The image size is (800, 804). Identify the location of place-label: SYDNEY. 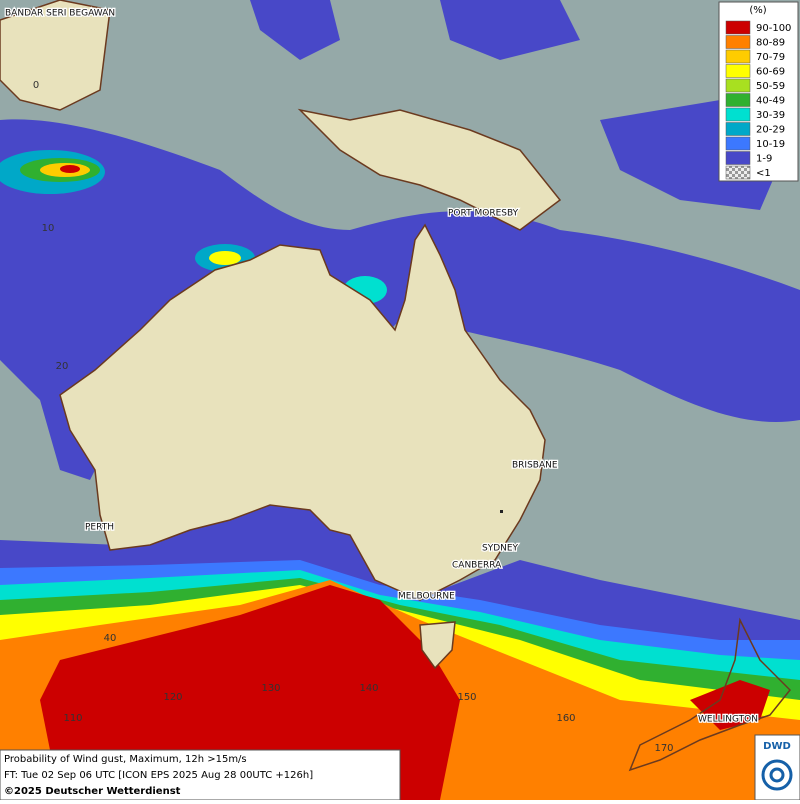
(500, 549).